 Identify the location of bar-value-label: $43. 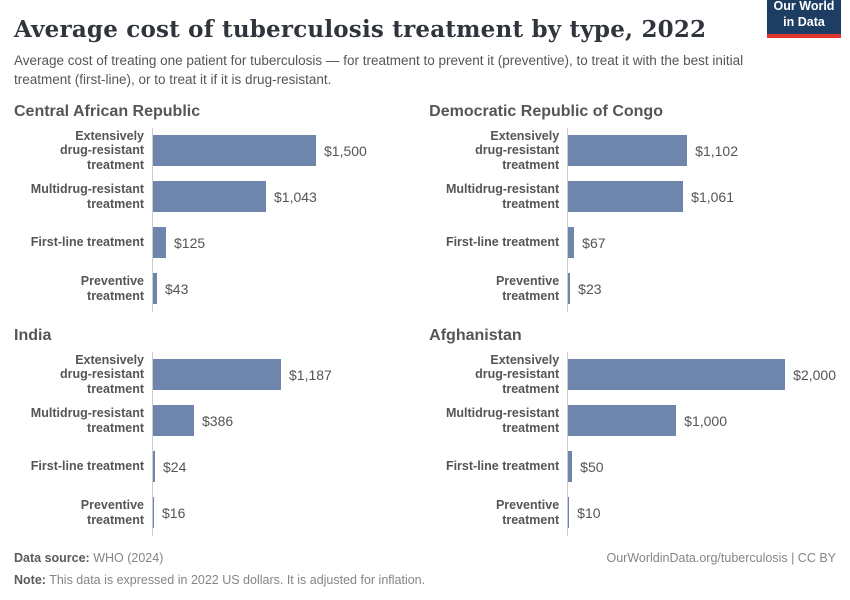
(177, 288).